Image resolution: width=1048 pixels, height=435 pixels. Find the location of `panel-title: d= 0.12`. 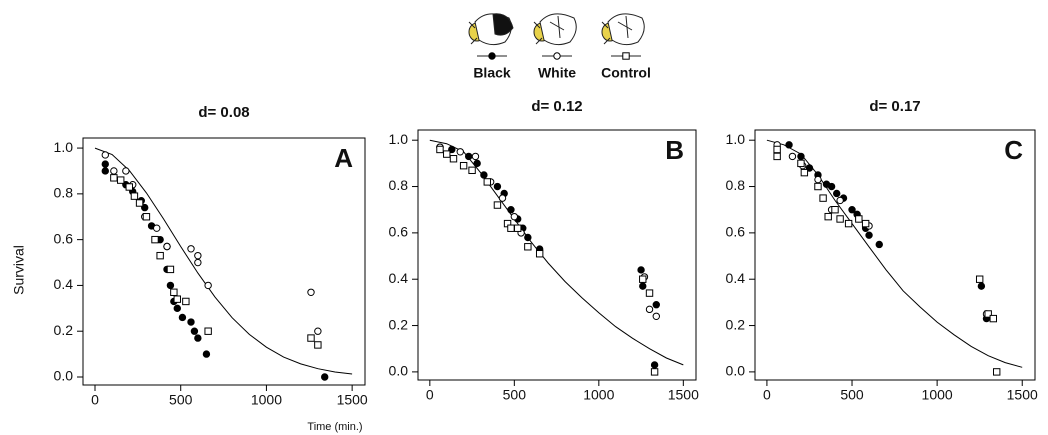

panel-title: d= 0.12 is located at coordinates (556, 106).